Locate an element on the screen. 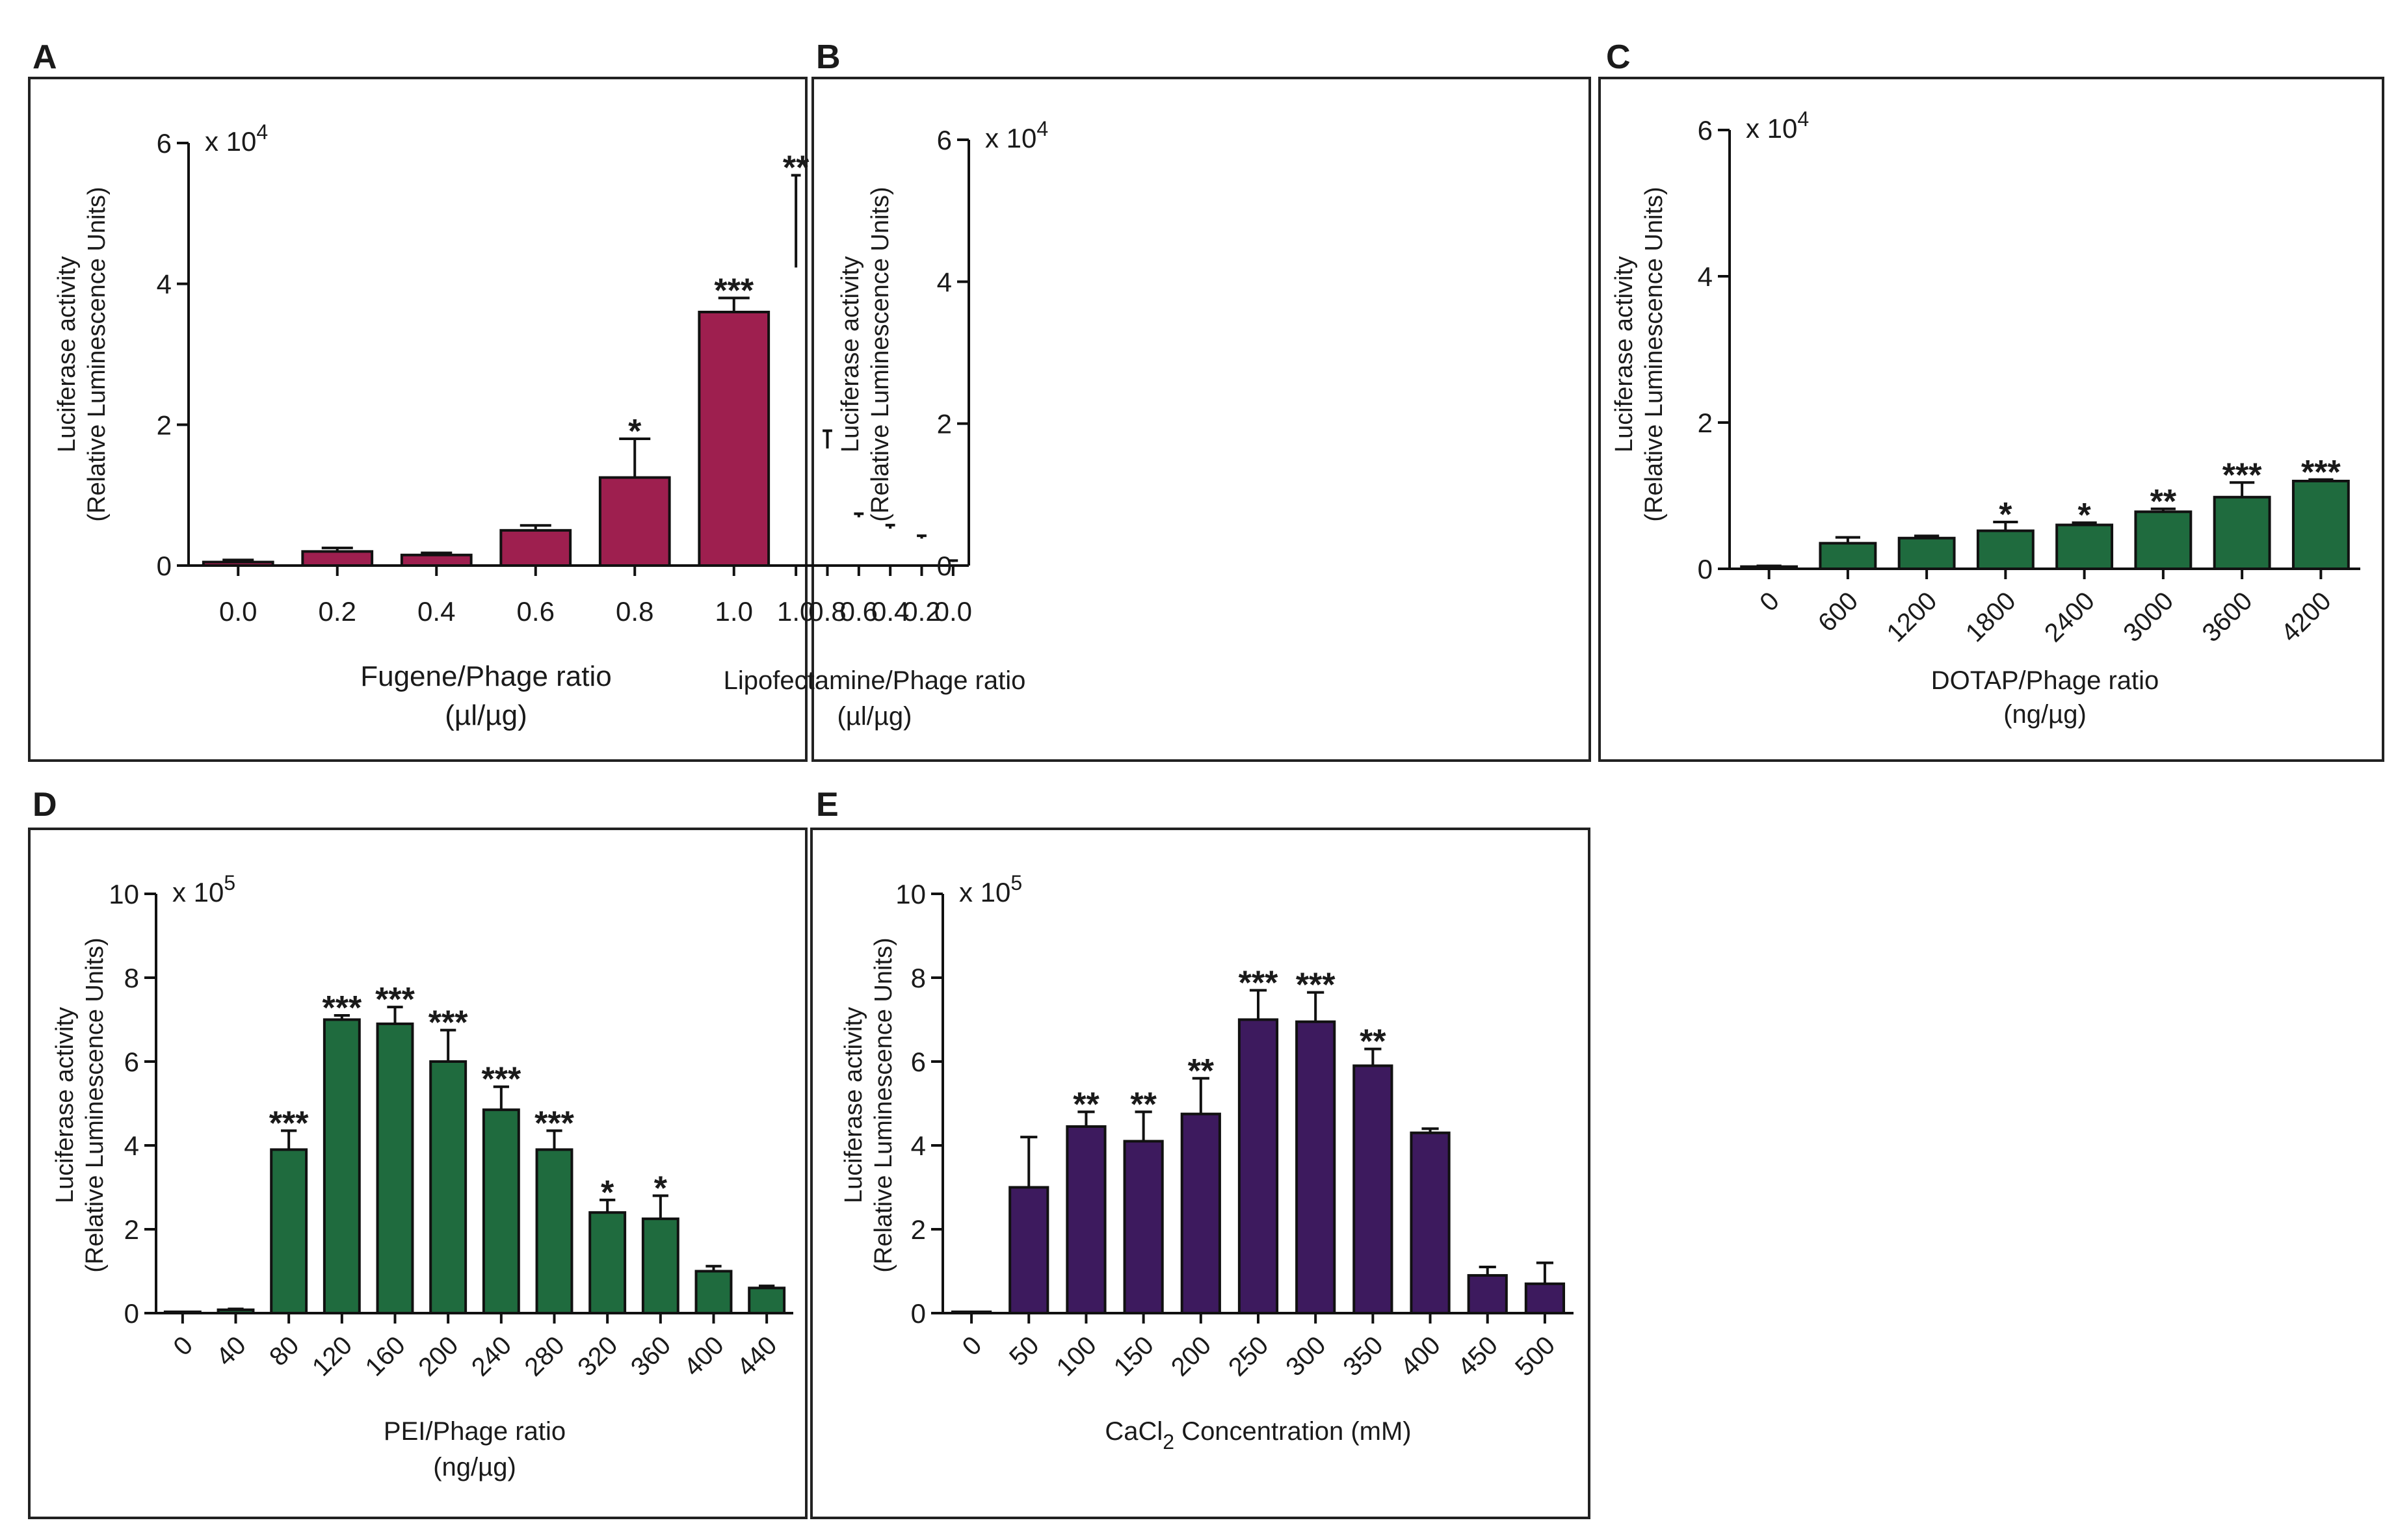  x-axis-subtitle: (ng/µg) is located at coordinates (474, 1467).